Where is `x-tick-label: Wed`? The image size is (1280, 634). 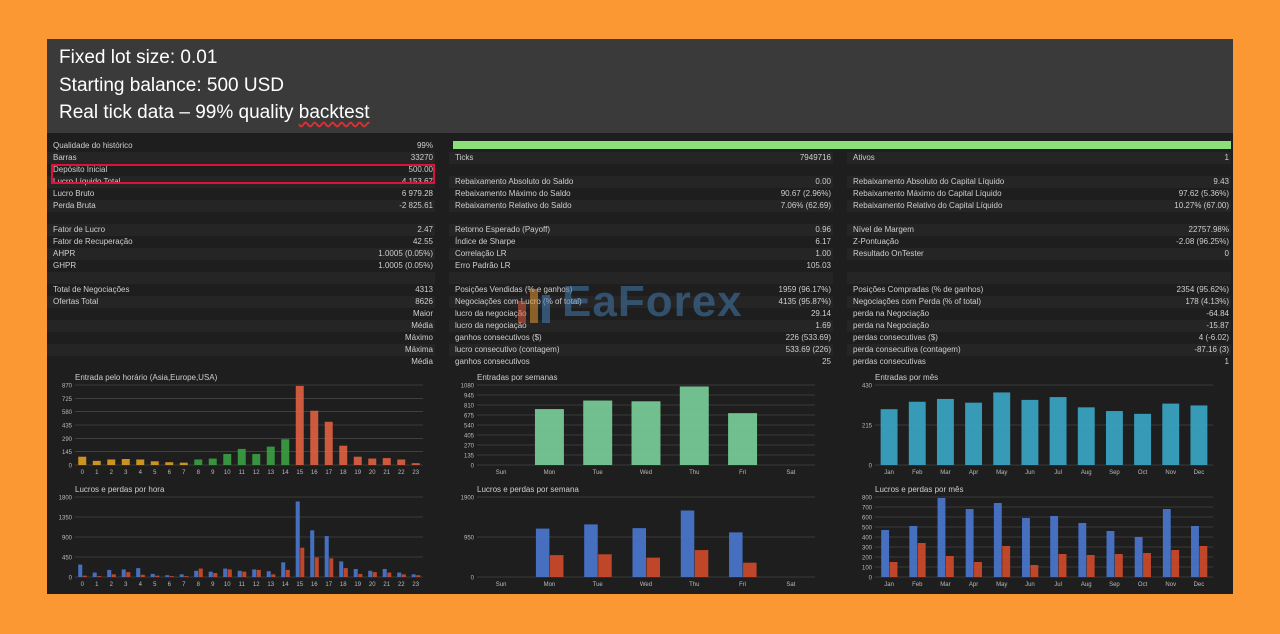
x-tick-label: Wed is located at coordinates (646, 585).